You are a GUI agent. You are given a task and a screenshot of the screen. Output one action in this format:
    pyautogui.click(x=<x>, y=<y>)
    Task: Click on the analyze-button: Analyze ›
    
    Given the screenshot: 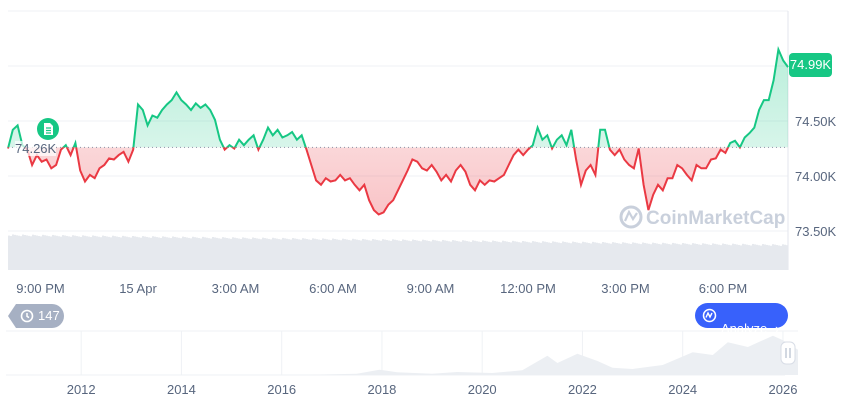 What is the action you would take?
    pyautogui.click(x=741, y=319)
    